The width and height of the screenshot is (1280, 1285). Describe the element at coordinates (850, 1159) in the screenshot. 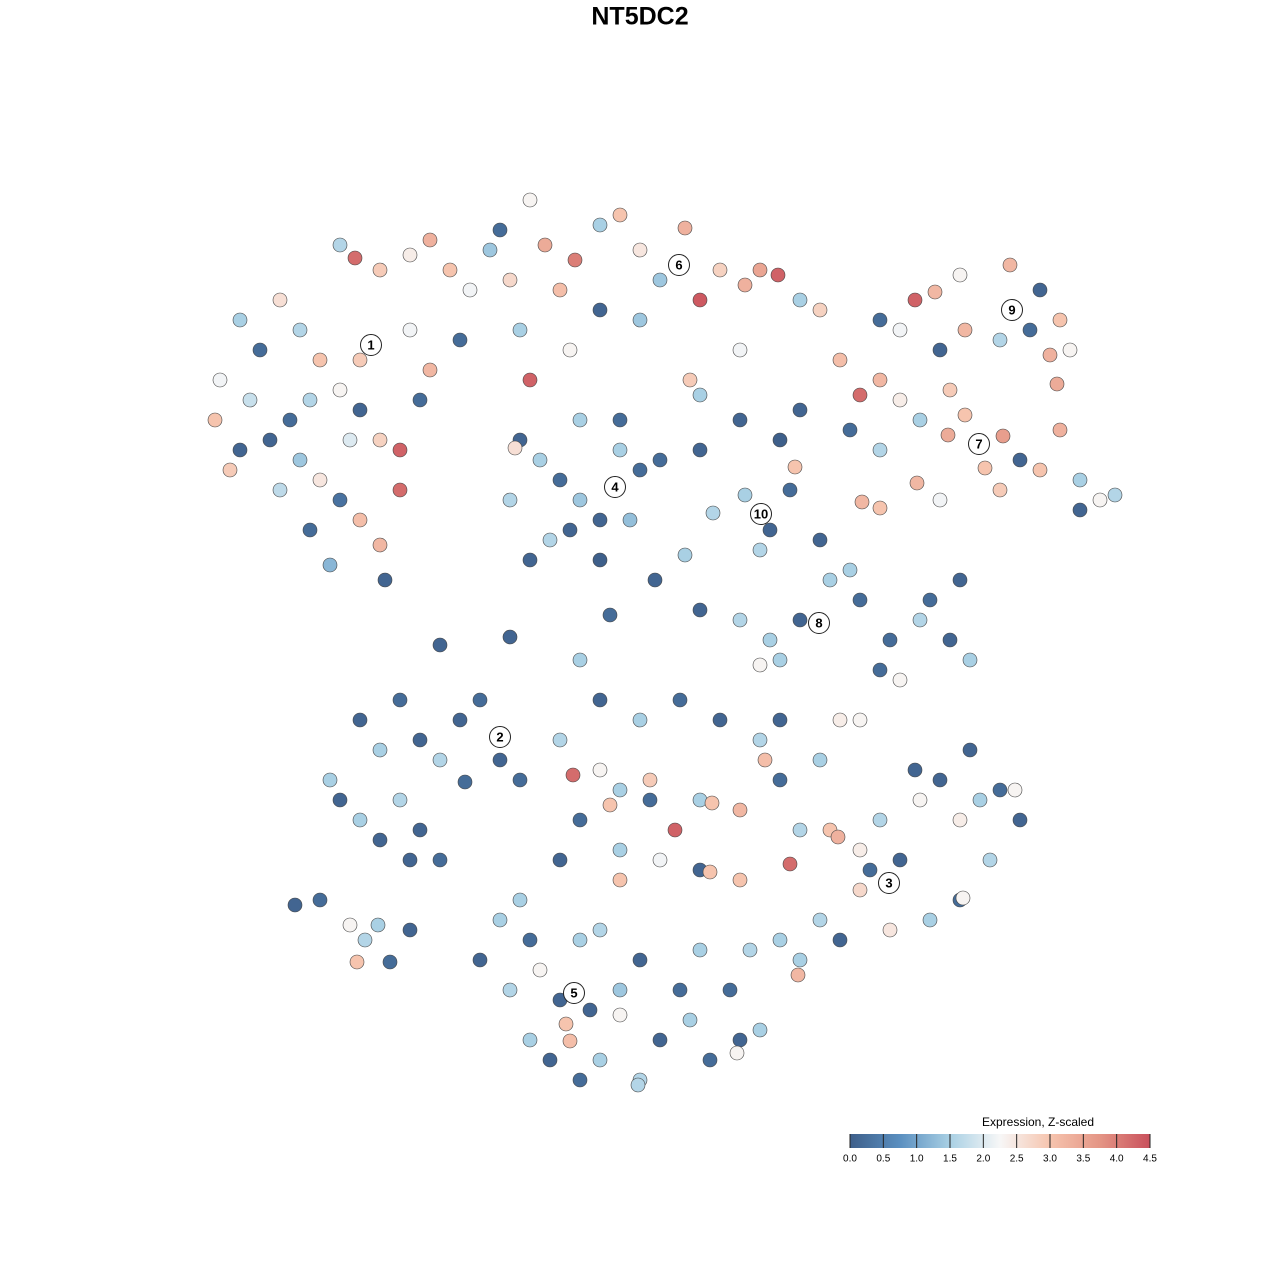

I see `colorbar-tick-label: 0.0` at that location.